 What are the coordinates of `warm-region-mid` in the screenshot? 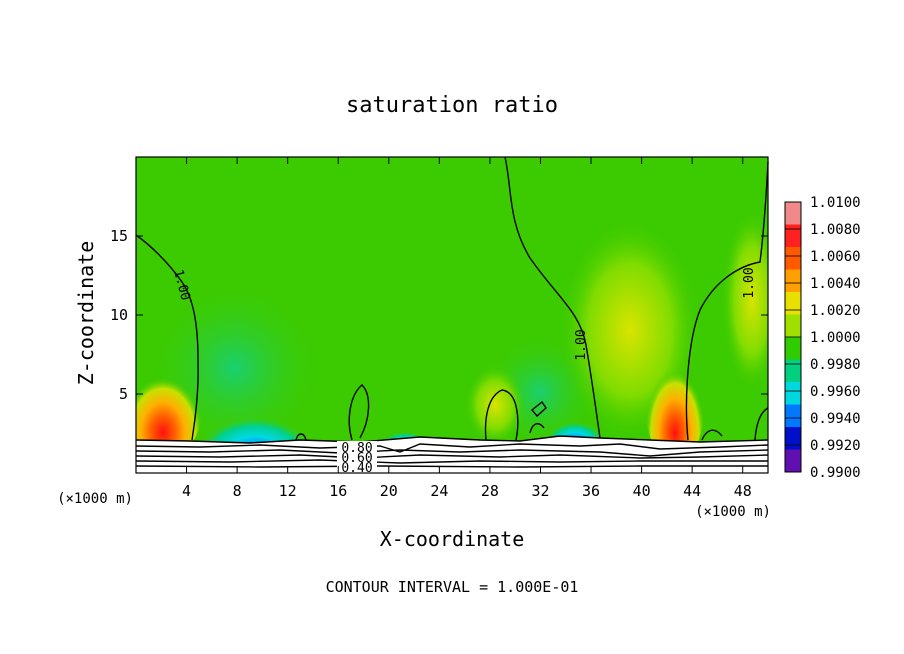 It's located at (495, 405).